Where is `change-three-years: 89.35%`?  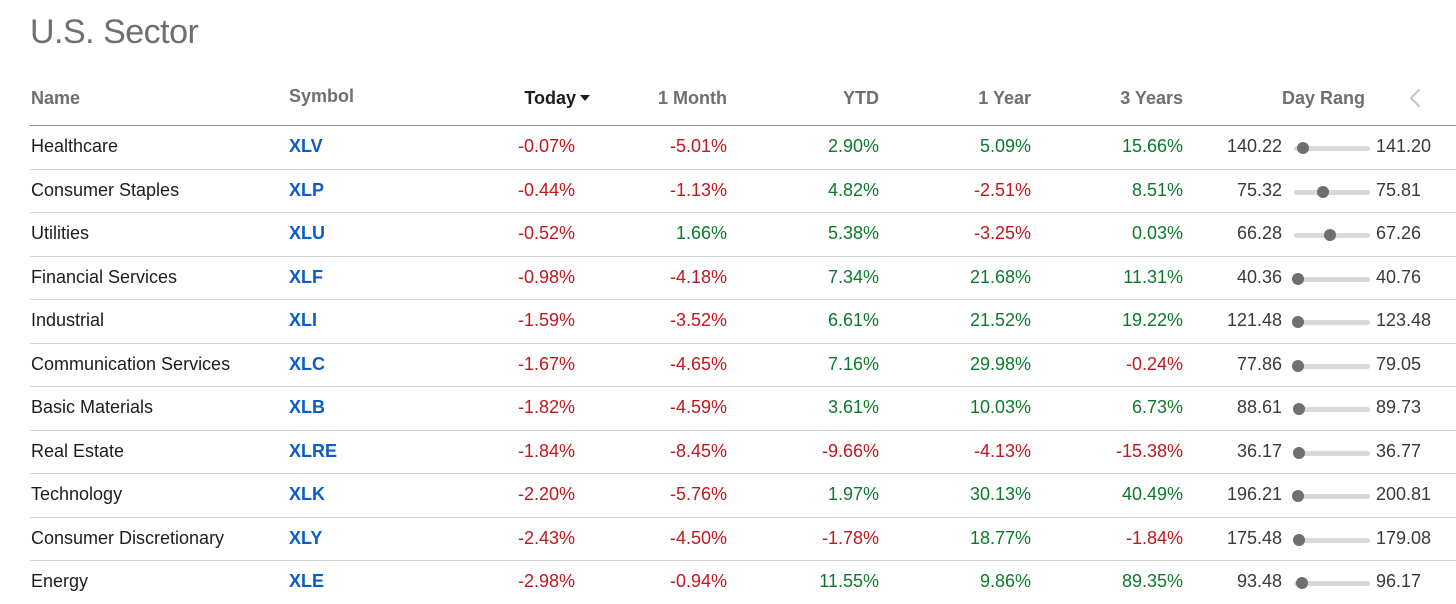 change-three-years: 89.35% is located at coordinates (1152, 581).